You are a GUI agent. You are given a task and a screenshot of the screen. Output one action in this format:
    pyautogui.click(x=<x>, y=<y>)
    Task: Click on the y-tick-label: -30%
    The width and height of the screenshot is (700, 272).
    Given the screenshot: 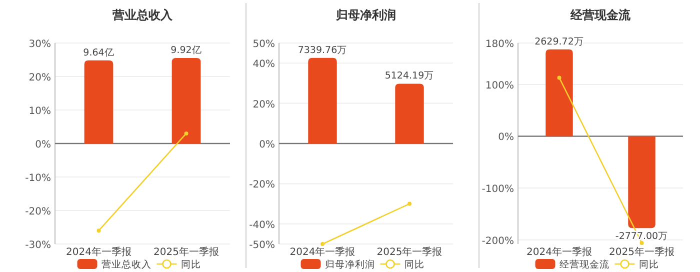 What is the action you would take?
    pyautogui.click(x=38, y=245)
    